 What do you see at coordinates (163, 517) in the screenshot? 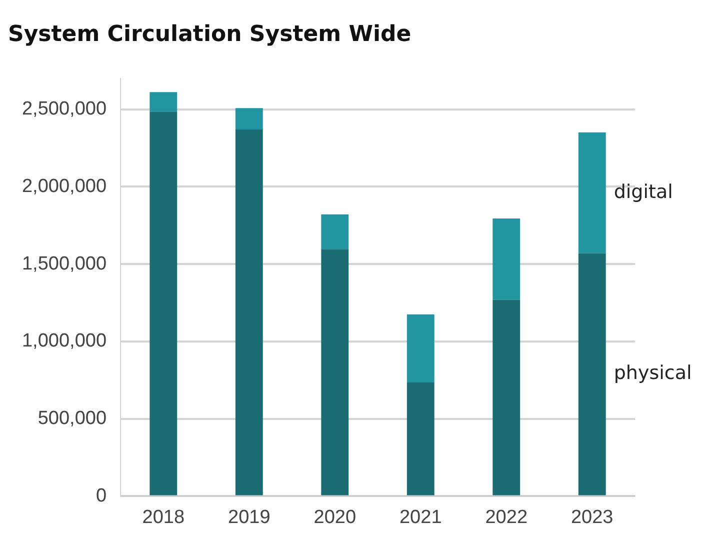
I see `x-tick-label: 2018` at bounding box center [163, 517].